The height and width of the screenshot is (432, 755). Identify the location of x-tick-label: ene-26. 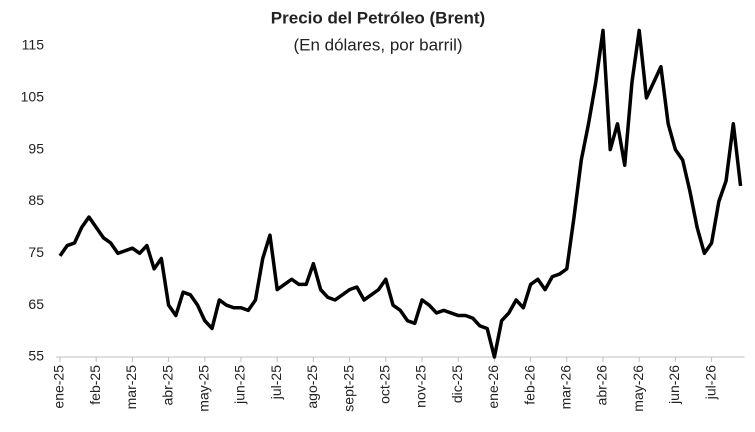
(493, 387).